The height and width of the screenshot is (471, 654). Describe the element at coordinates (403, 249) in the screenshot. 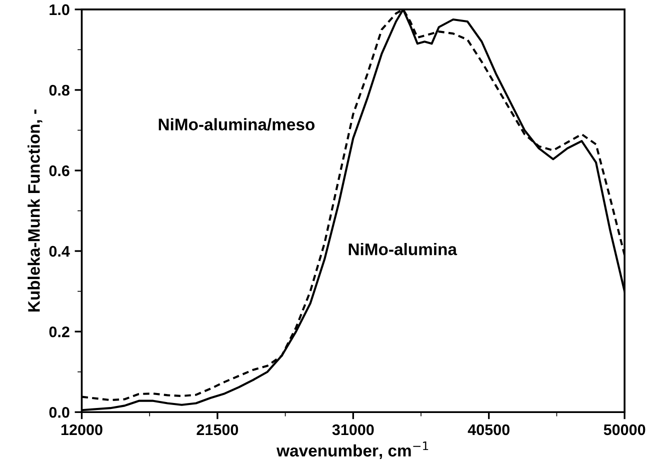

I see `series-label: NiMo-alumina` at that location.